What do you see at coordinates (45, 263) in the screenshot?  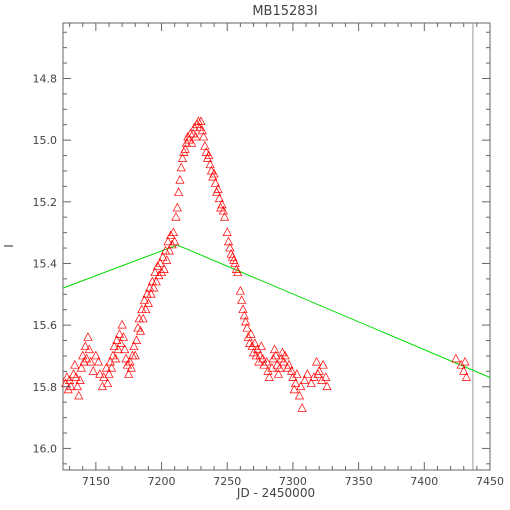 I see `y-tick-label: 15.4` at bounding box center [45, 263].